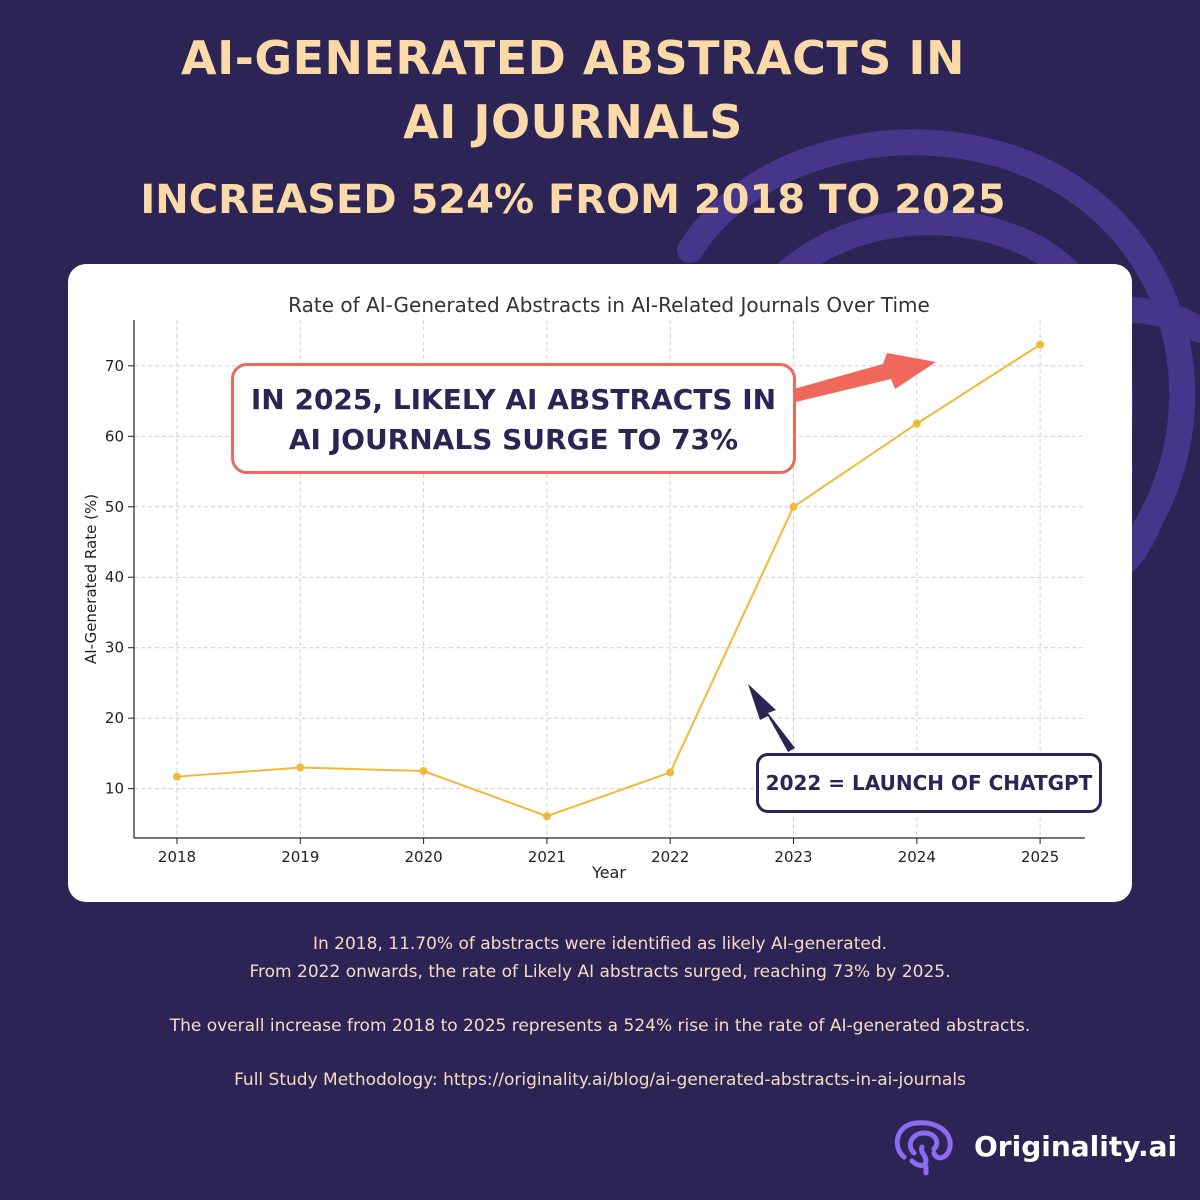 This screenshot has width=1200, height=1200. Describe the element at coordinates (793, 857) in the screenshot. I see `x-tick-label: 2023` at that location.